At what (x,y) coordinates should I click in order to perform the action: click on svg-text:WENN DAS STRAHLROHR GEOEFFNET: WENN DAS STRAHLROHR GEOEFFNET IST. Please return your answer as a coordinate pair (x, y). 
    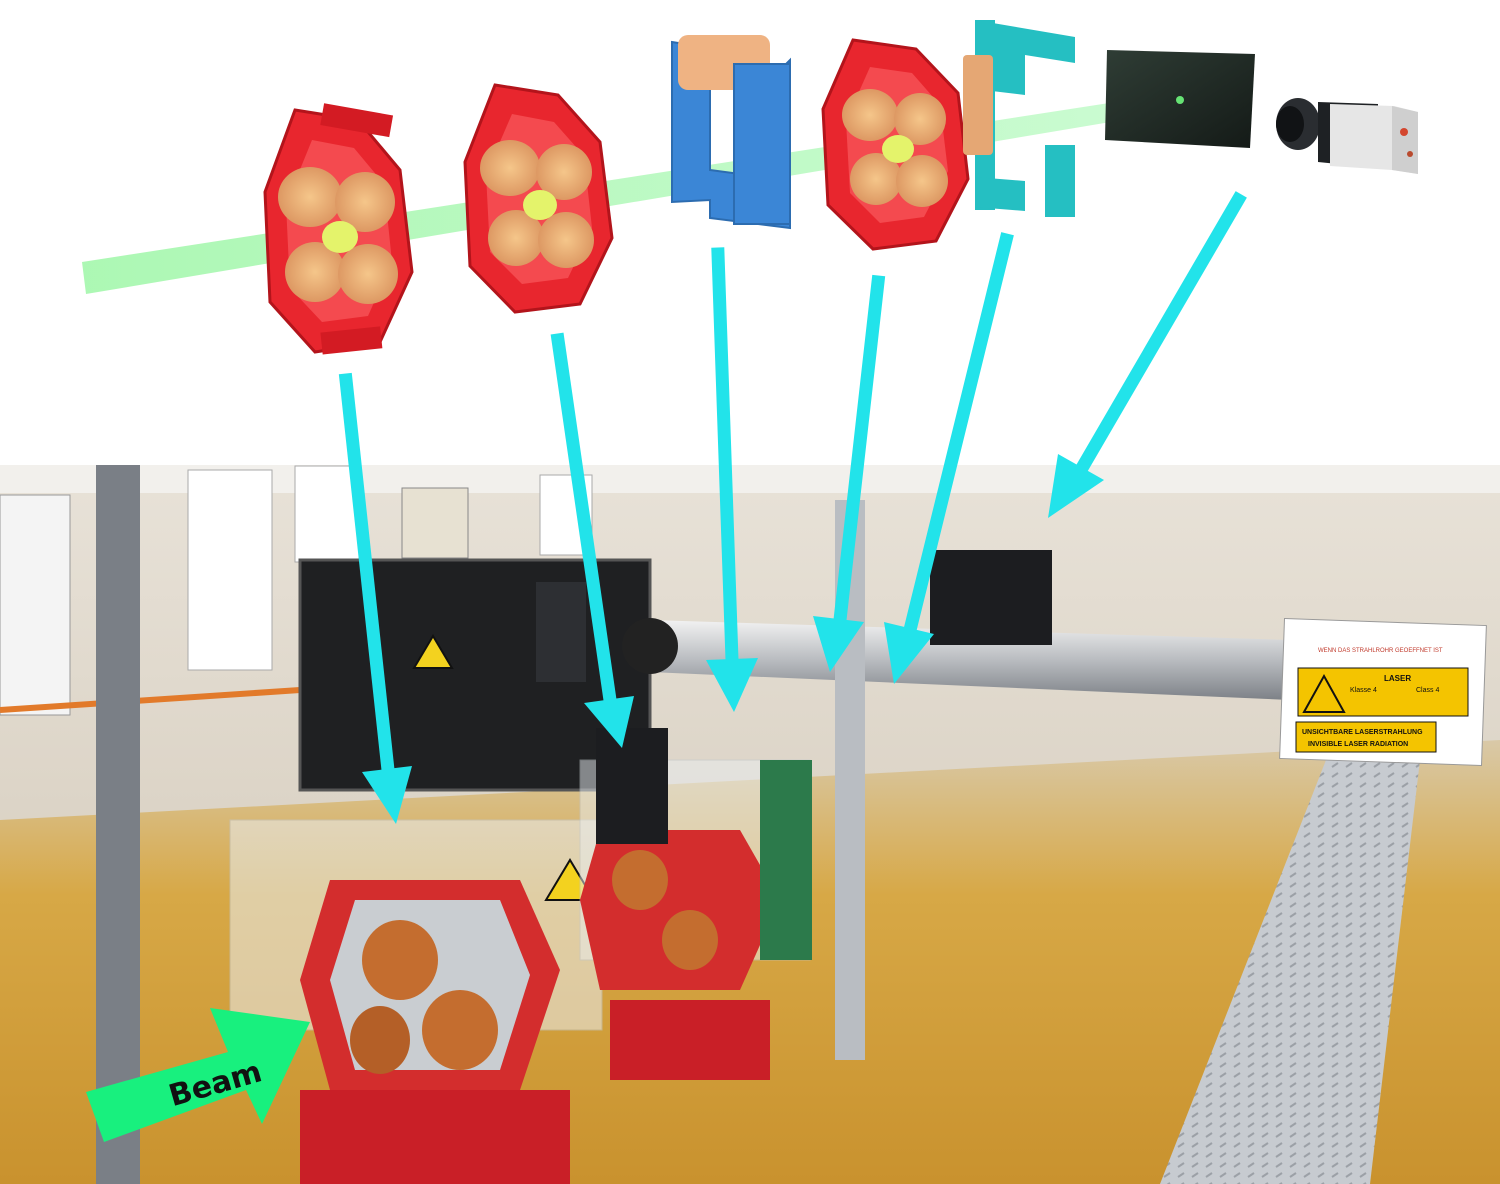
    Looking at the image, I should click on (1380, 651).